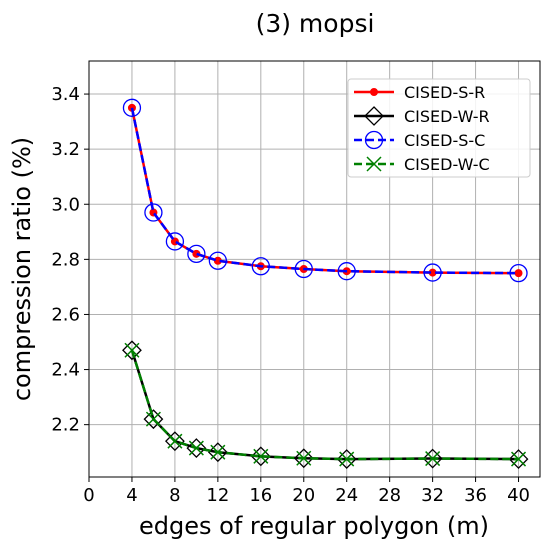 This screenshot has width=552, height=550. Describe the element at coordinates (174, 495) in the screenshot. I see `x-tick-label: 8` at that location.